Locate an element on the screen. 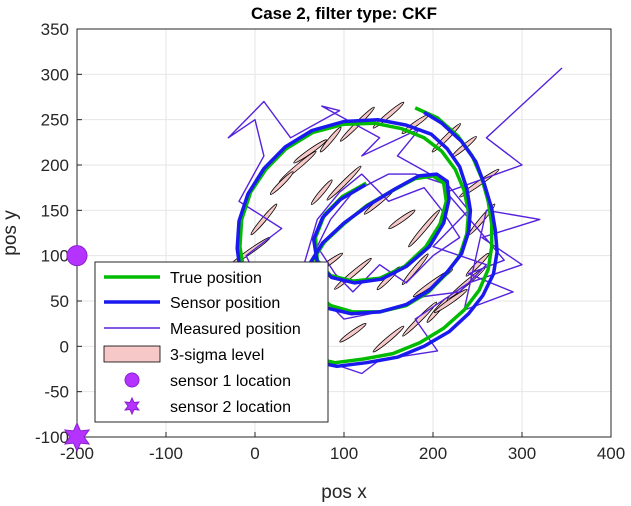 The width and height of the screenshot is (631, 506). sensor-2-marker is located at coordinates (77, 437).